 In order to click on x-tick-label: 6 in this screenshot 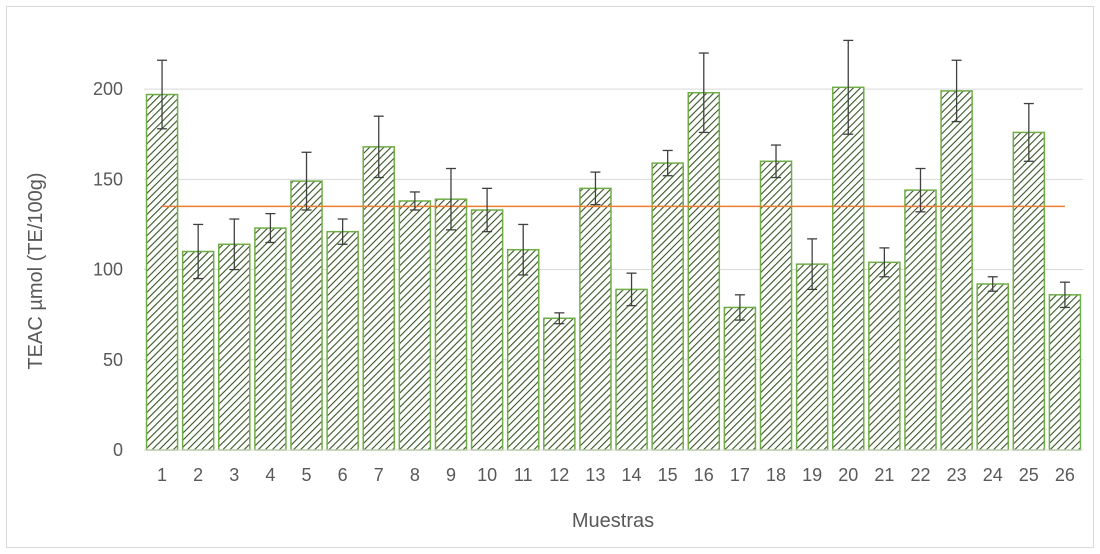, I will do `click(343, 475)`.